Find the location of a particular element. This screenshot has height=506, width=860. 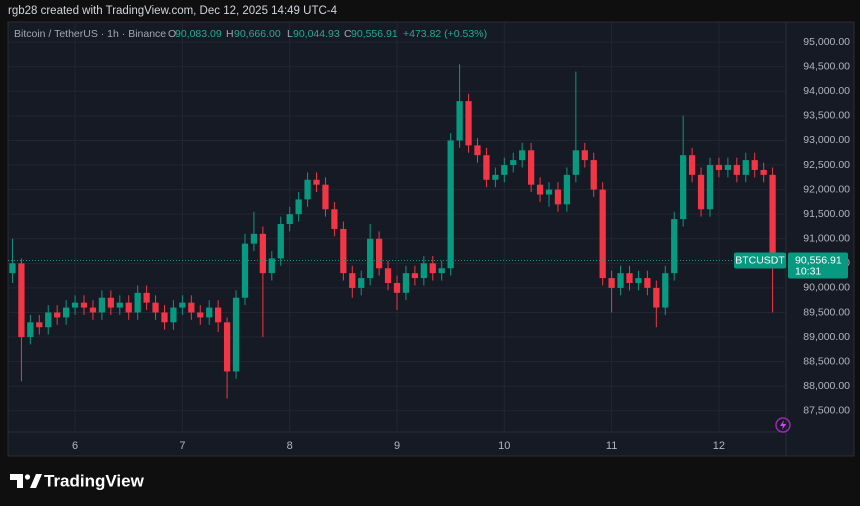

y-tick-label: 90,000.00 is located at coordinates (826, 288).